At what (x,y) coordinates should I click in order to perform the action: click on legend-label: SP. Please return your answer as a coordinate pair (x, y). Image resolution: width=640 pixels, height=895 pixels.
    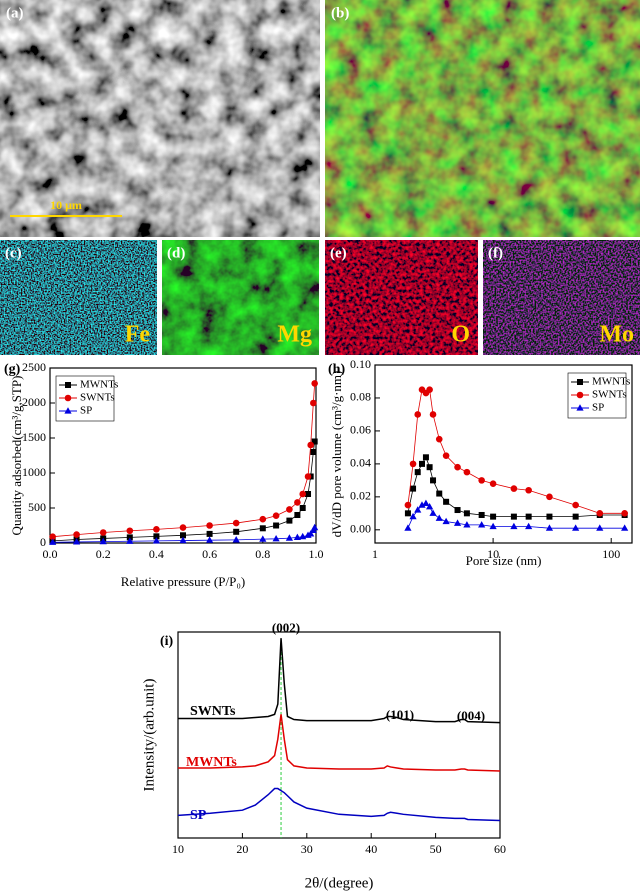
    Looking at the image, I should click on (86, 411).